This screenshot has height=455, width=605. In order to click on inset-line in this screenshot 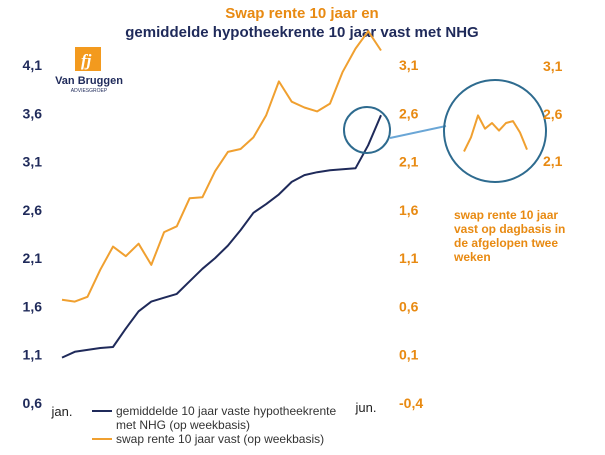, I will do `click(495, 133)`.